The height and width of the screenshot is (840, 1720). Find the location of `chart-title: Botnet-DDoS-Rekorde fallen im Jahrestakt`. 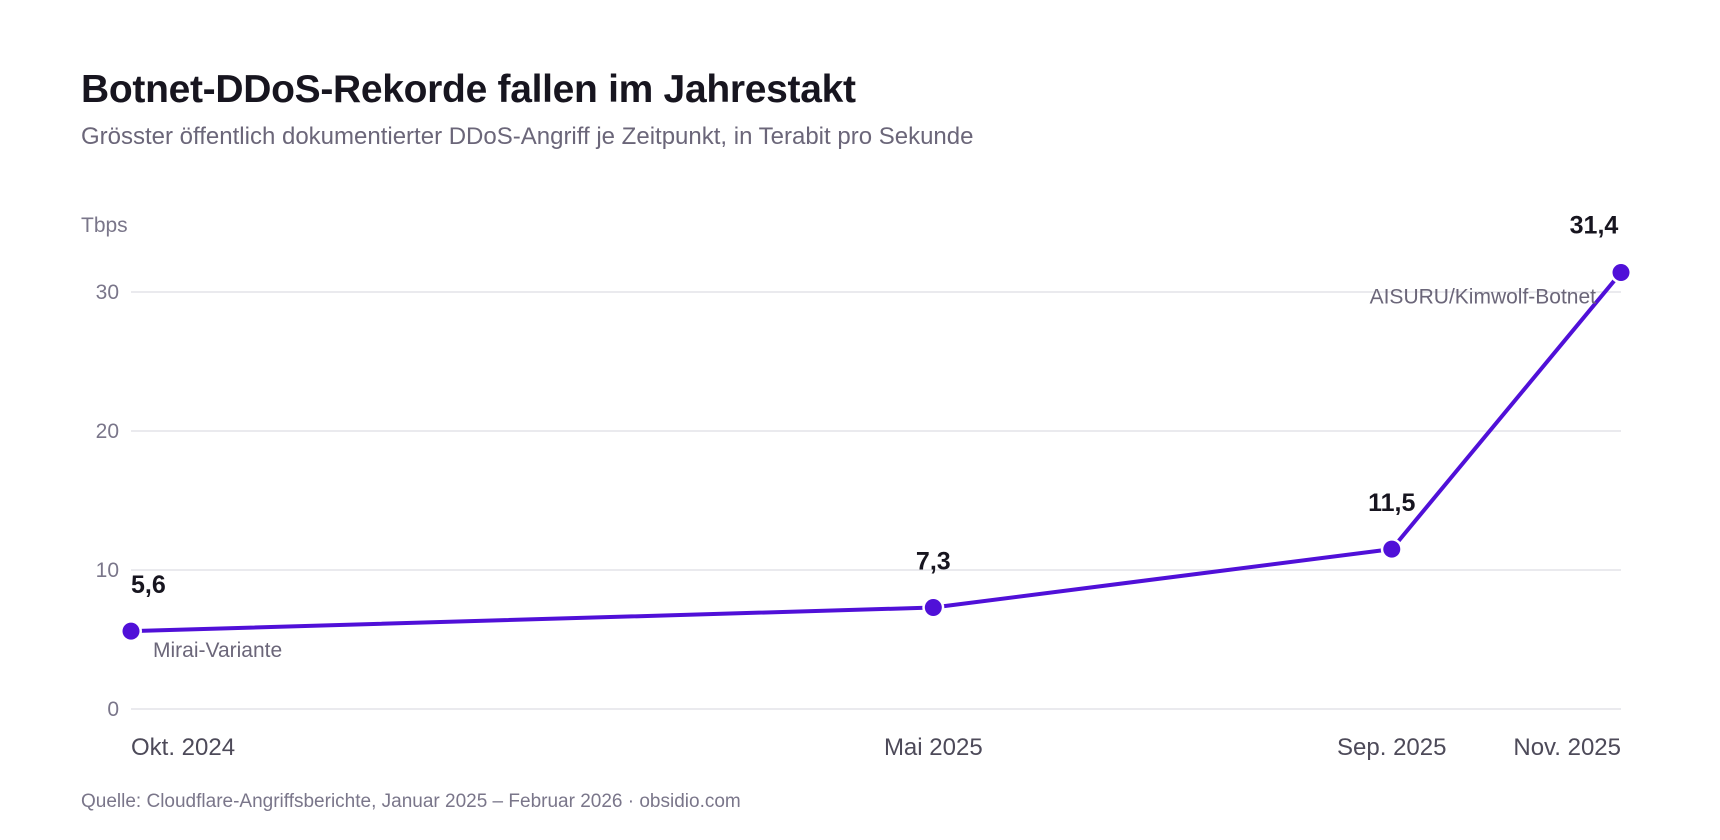

chart-title: Botnet-DDoS-Rekorde fallen im Jahrestakt is located at coordinates (468, 89).